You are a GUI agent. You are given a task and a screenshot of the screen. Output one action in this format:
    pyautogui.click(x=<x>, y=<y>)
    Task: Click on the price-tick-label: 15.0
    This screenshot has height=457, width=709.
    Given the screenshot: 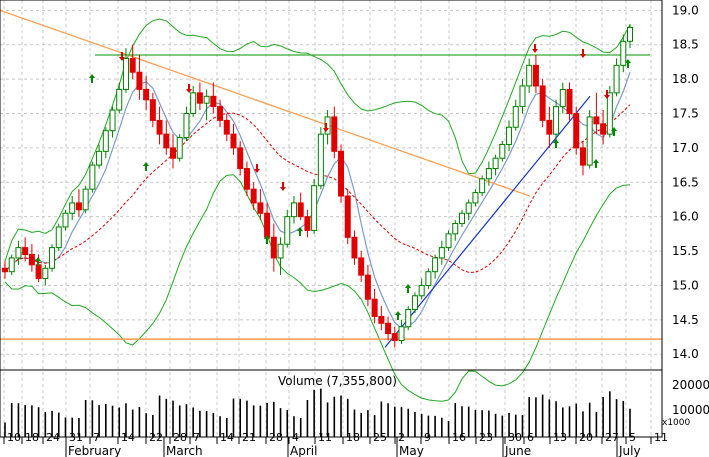 What is the action you would take?
    pyautogui.click(x=685, y=285)
    